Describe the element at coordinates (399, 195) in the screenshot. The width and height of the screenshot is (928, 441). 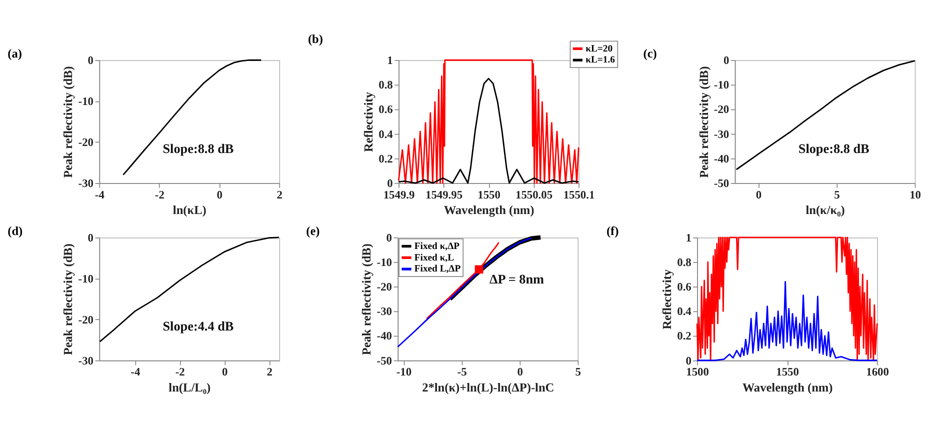
I see `x-tick-label: 1549.9` at that location.